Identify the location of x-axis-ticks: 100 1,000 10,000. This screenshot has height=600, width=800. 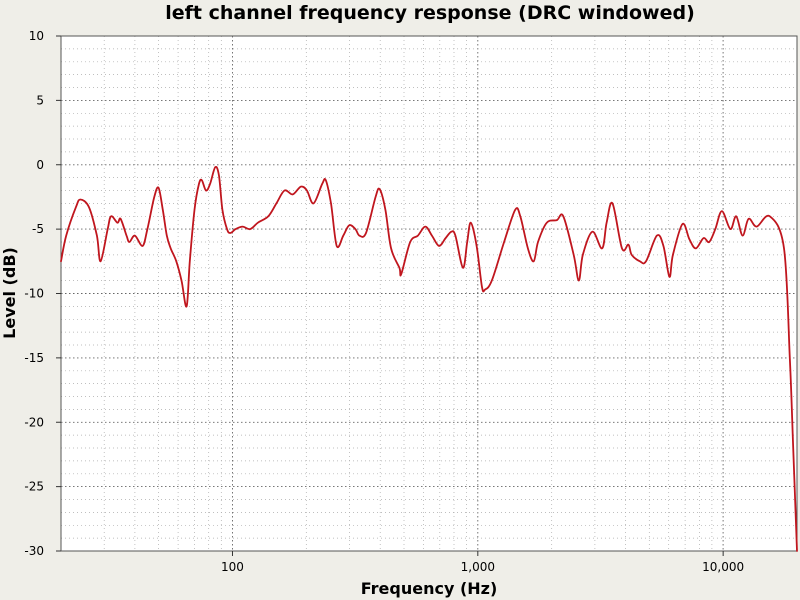
(482, 562).